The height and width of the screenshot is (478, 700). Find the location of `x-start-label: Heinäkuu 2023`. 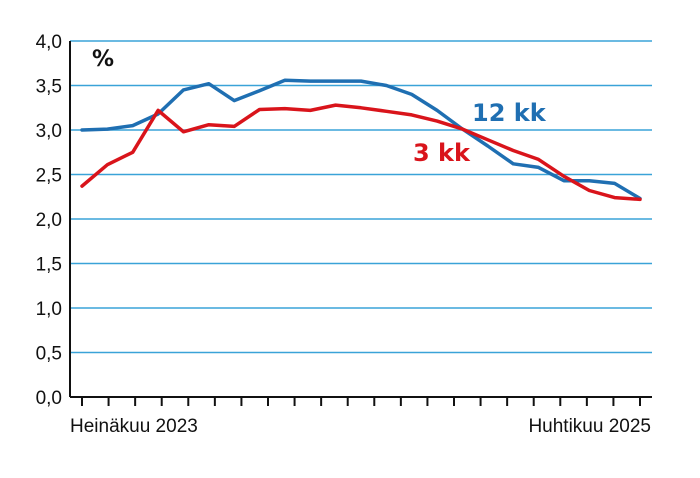

x-start-label: Heinäkuu 2023 is located at coordinates (134, 426).